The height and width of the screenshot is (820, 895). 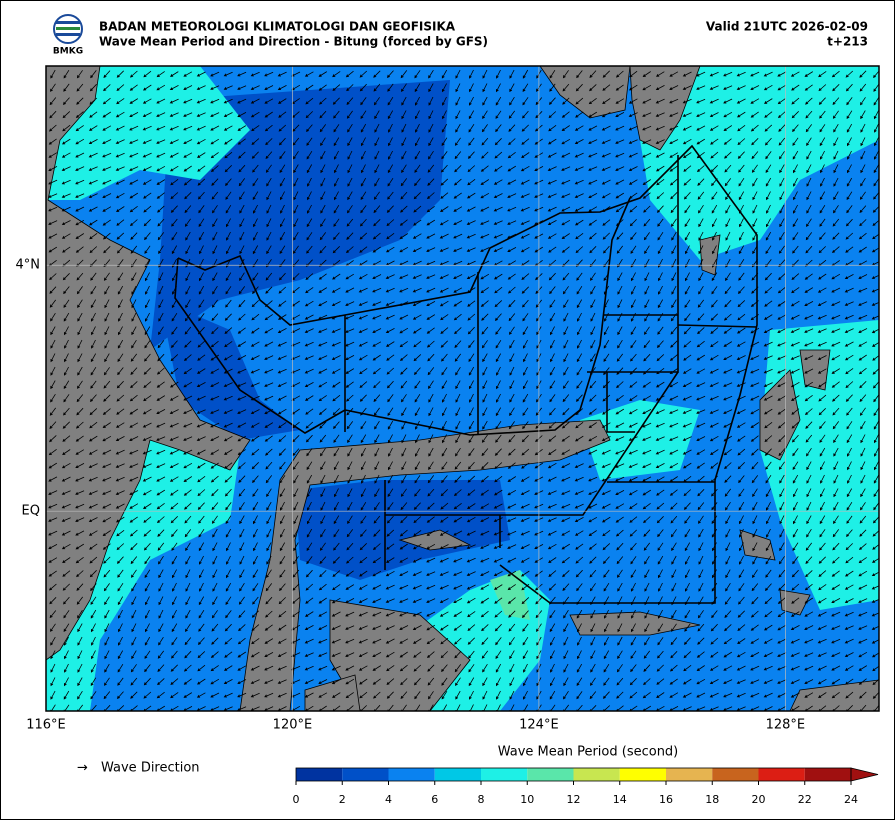 I want to click on x-tick-label: 120°E, so click(x=293, y=725).